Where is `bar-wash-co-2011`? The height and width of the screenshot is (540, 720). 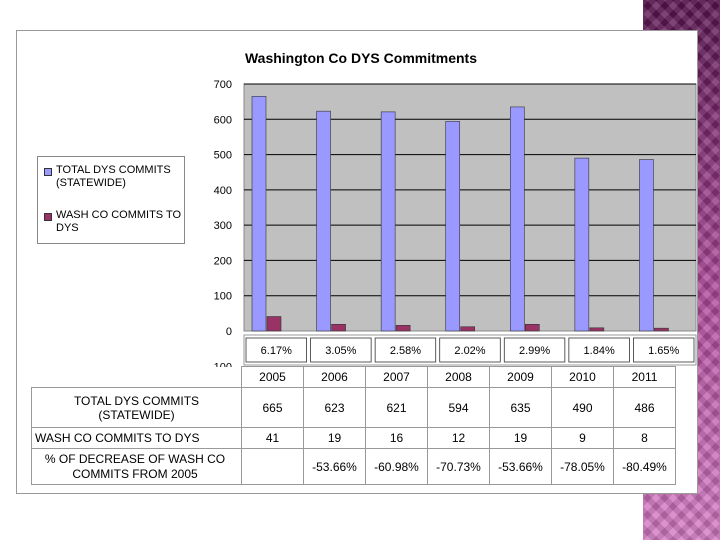
bar-wash-co-2011 is located at coordinates (661, 329).